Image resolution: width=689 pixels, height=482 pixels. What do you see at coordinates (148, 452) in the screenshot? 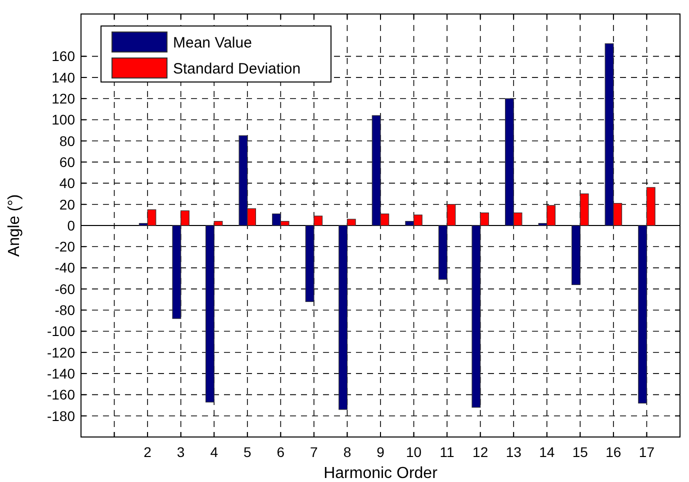
I see `x-tick-label: 2` at bounding box center [148, 452].